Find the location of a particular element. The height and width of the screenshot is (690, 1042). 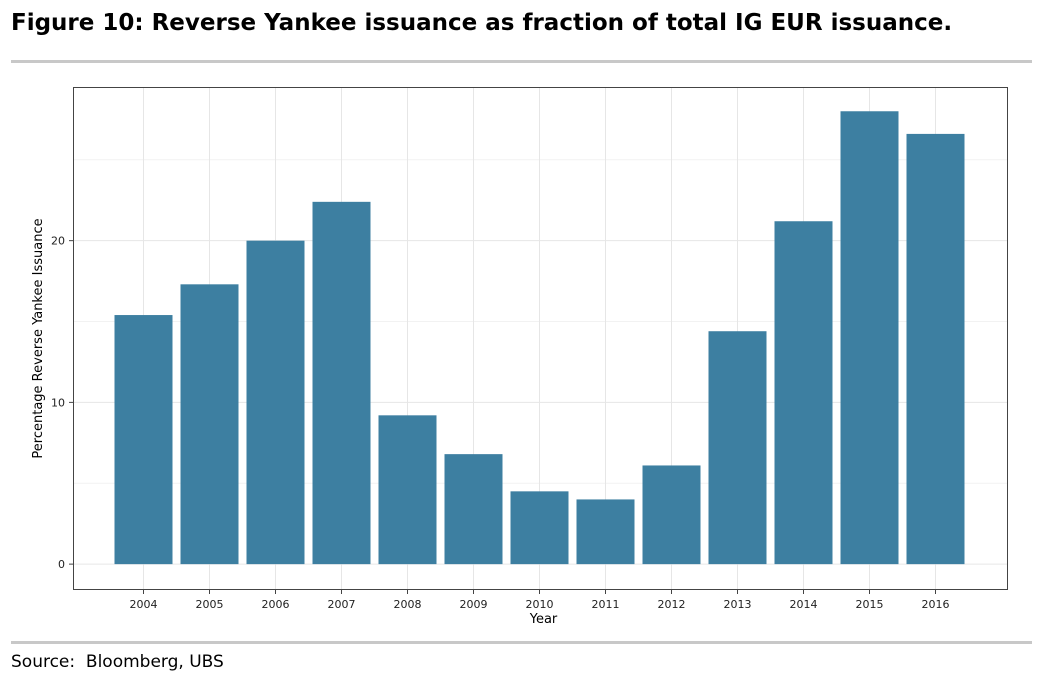

bar-2013 is located at coordinates (737, 448).